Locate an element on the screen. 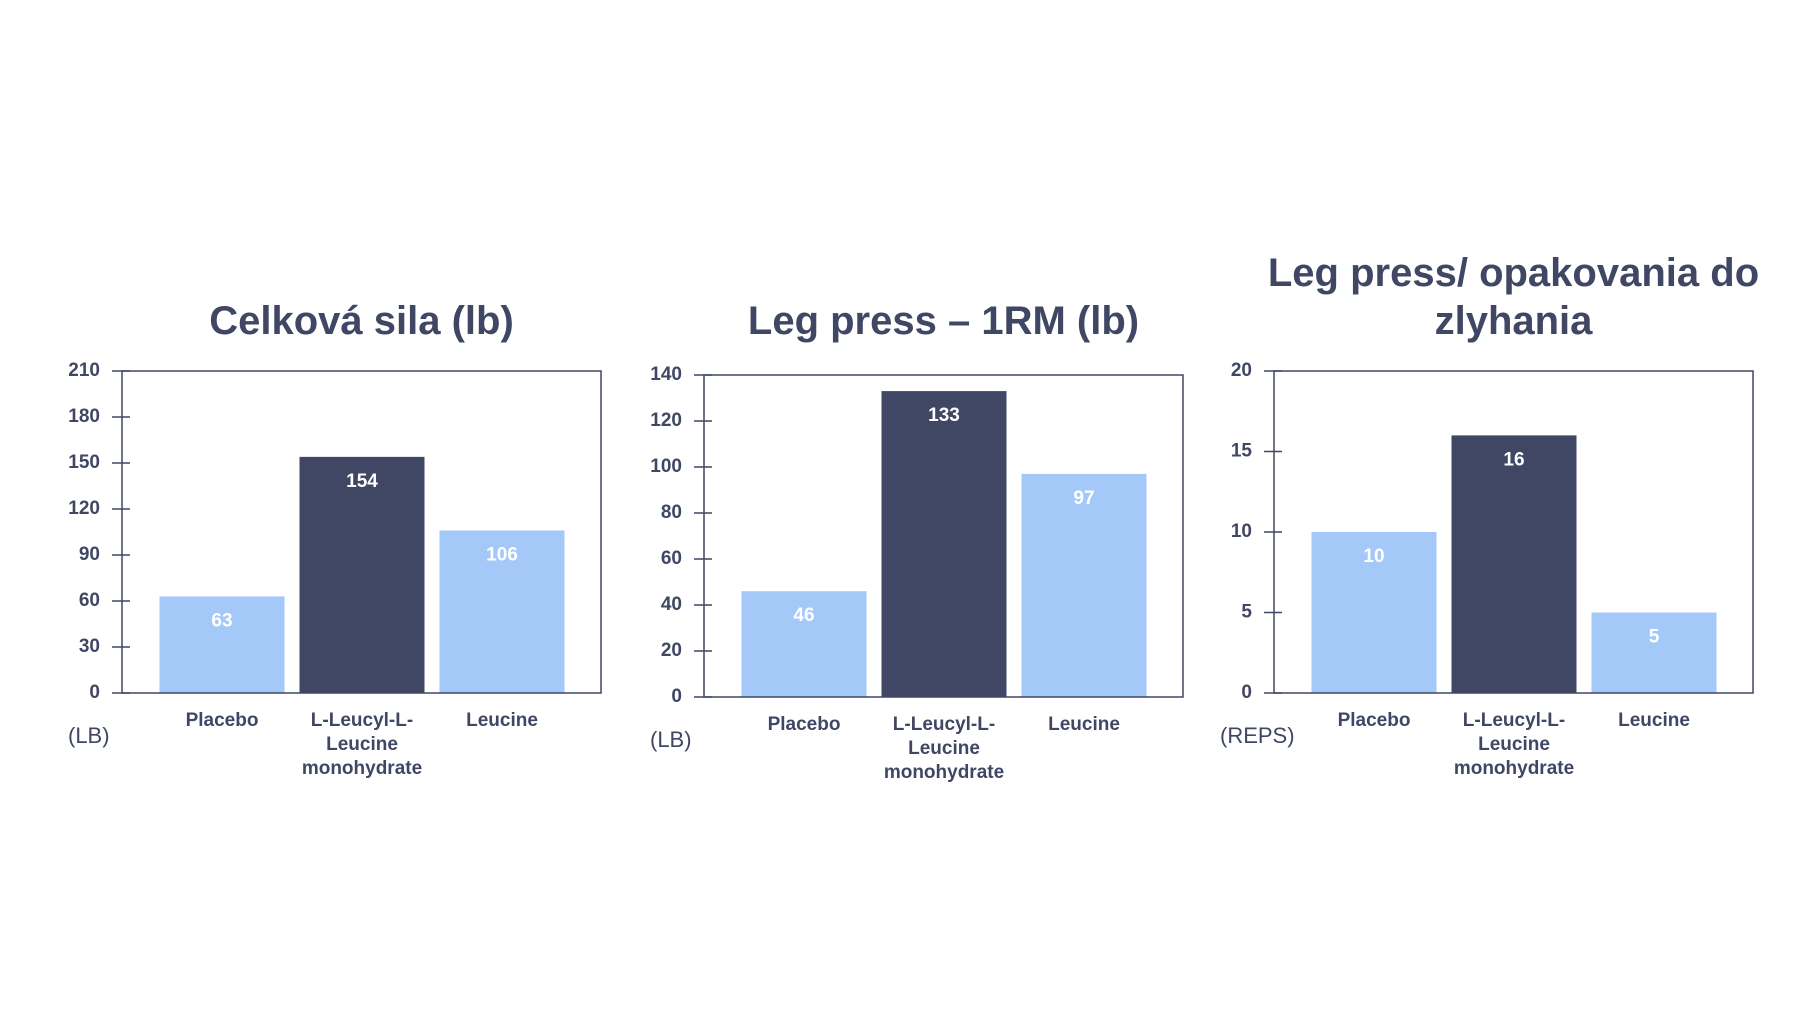 The width and height of the screenshot is (1800, 1020). value-label: 154 is located at coordinates (362, 481).